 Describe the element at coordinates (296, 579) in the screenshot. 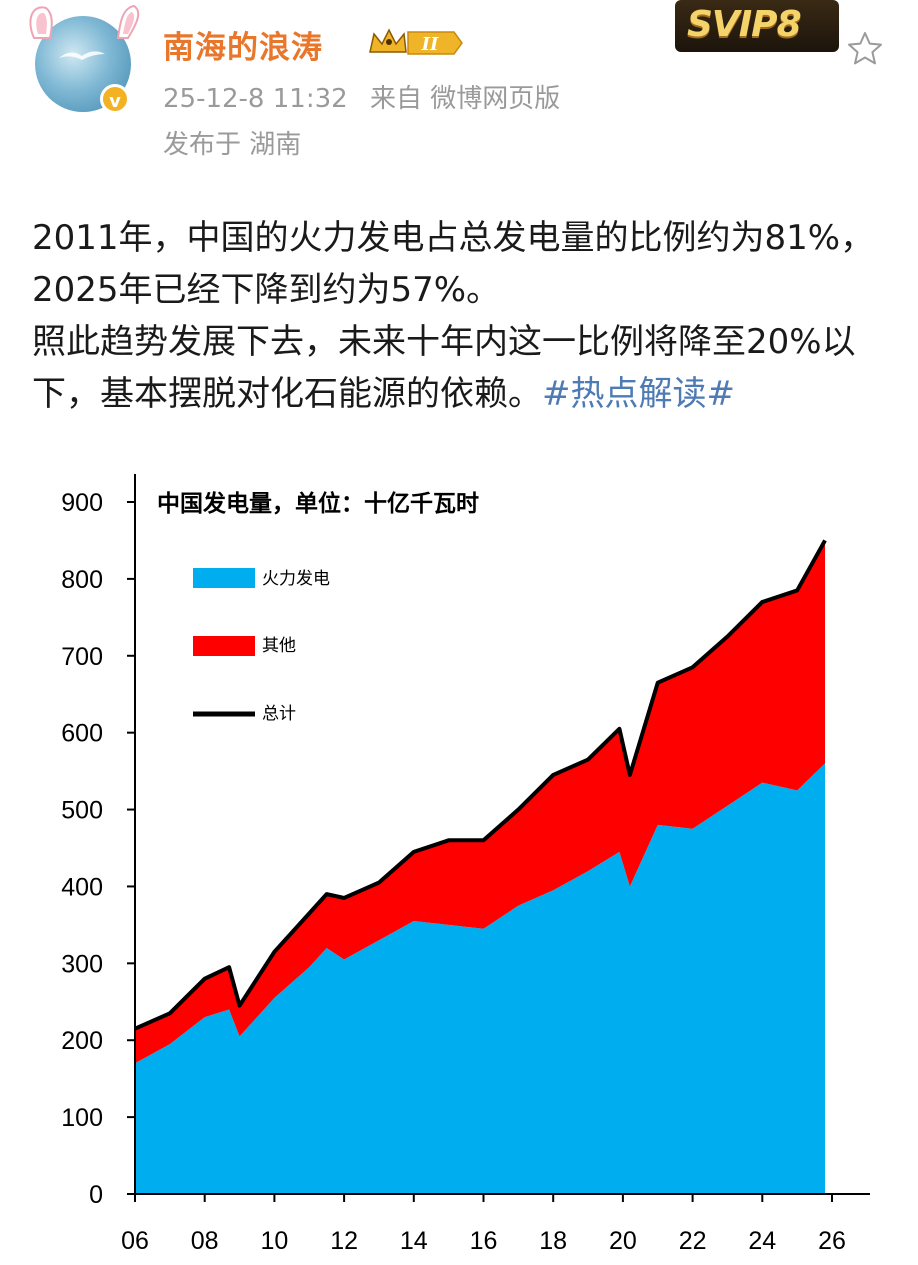

I see `legend-label-thermal: 火力发电` at that location.